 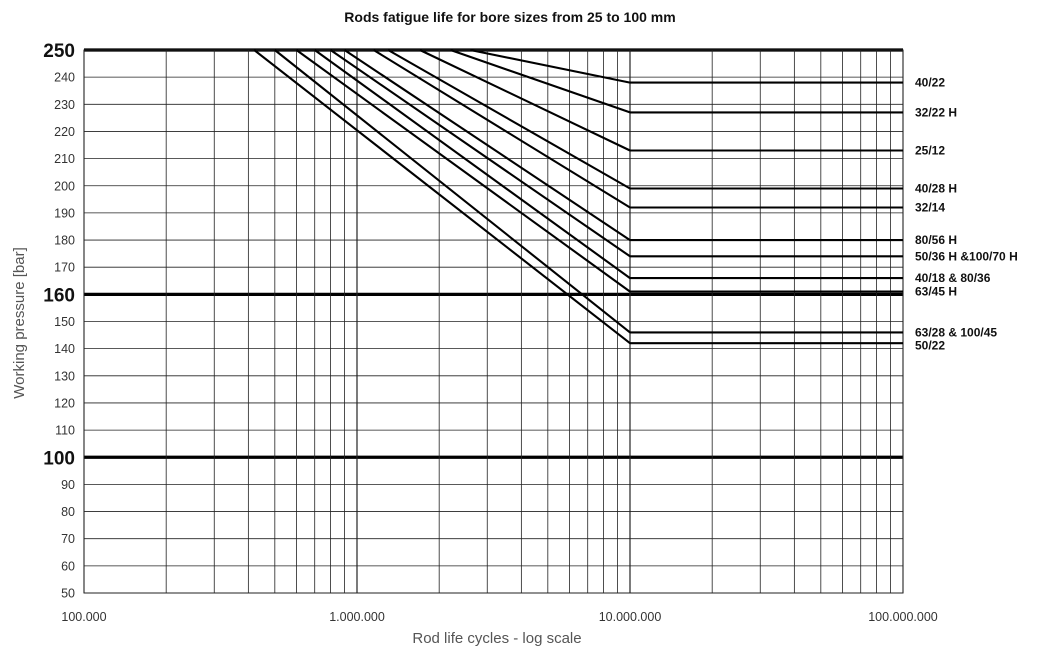 I want to click on y-tick-label: 210, so click(x=64, y=159).